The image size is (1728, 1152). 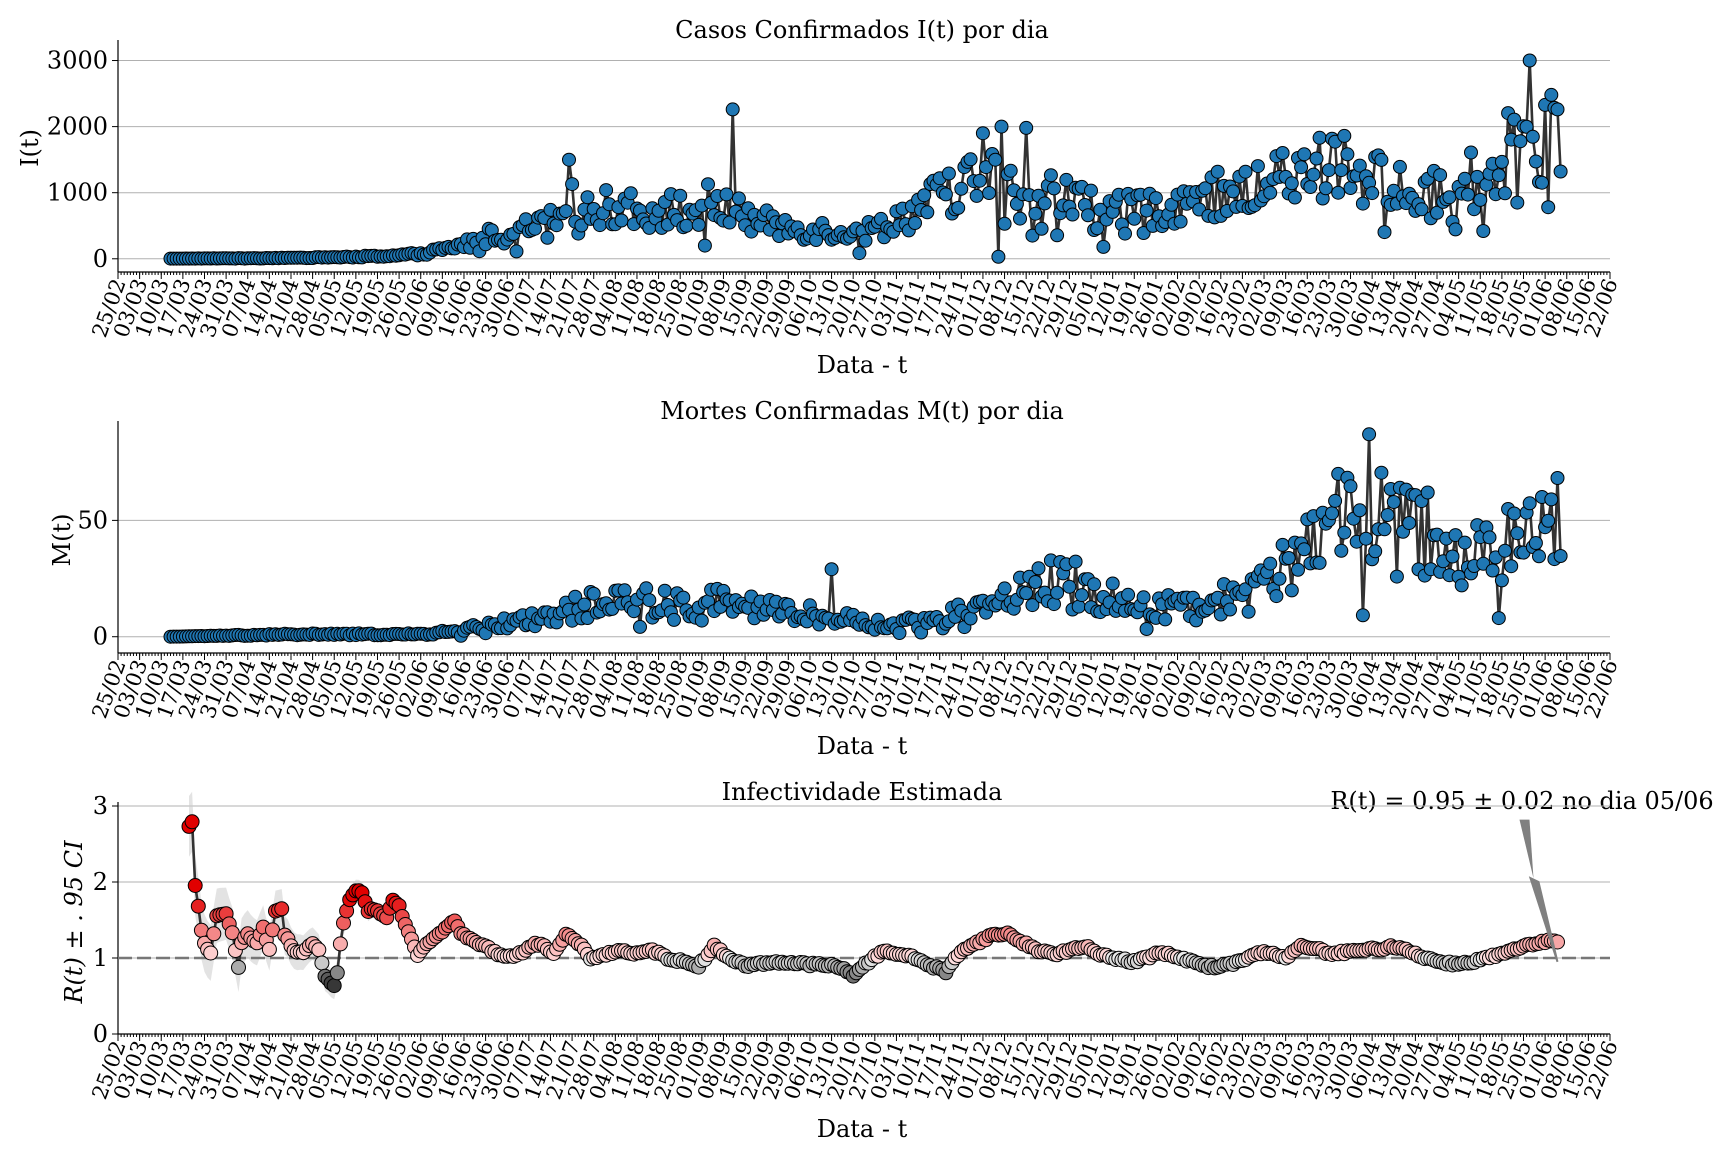 What do you see at coordinates (100, 259) in the screenshot?
I see `y-tick-label: 0` at bounding box center [100, 259].